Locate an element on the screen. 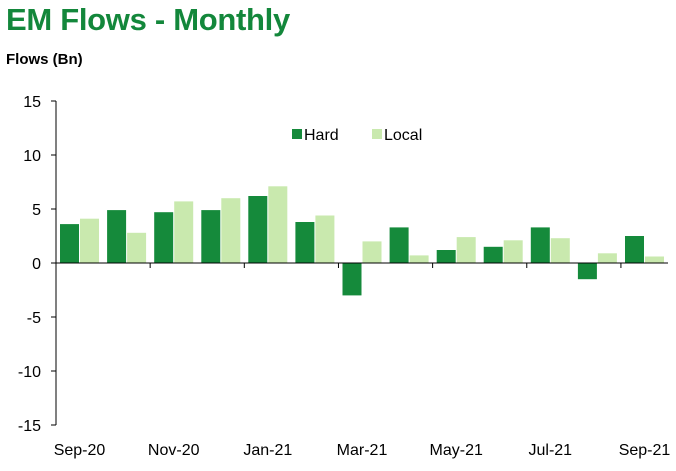 The image size is (676, 471). legend-swatch-hard is located at coordinates (297, 134).